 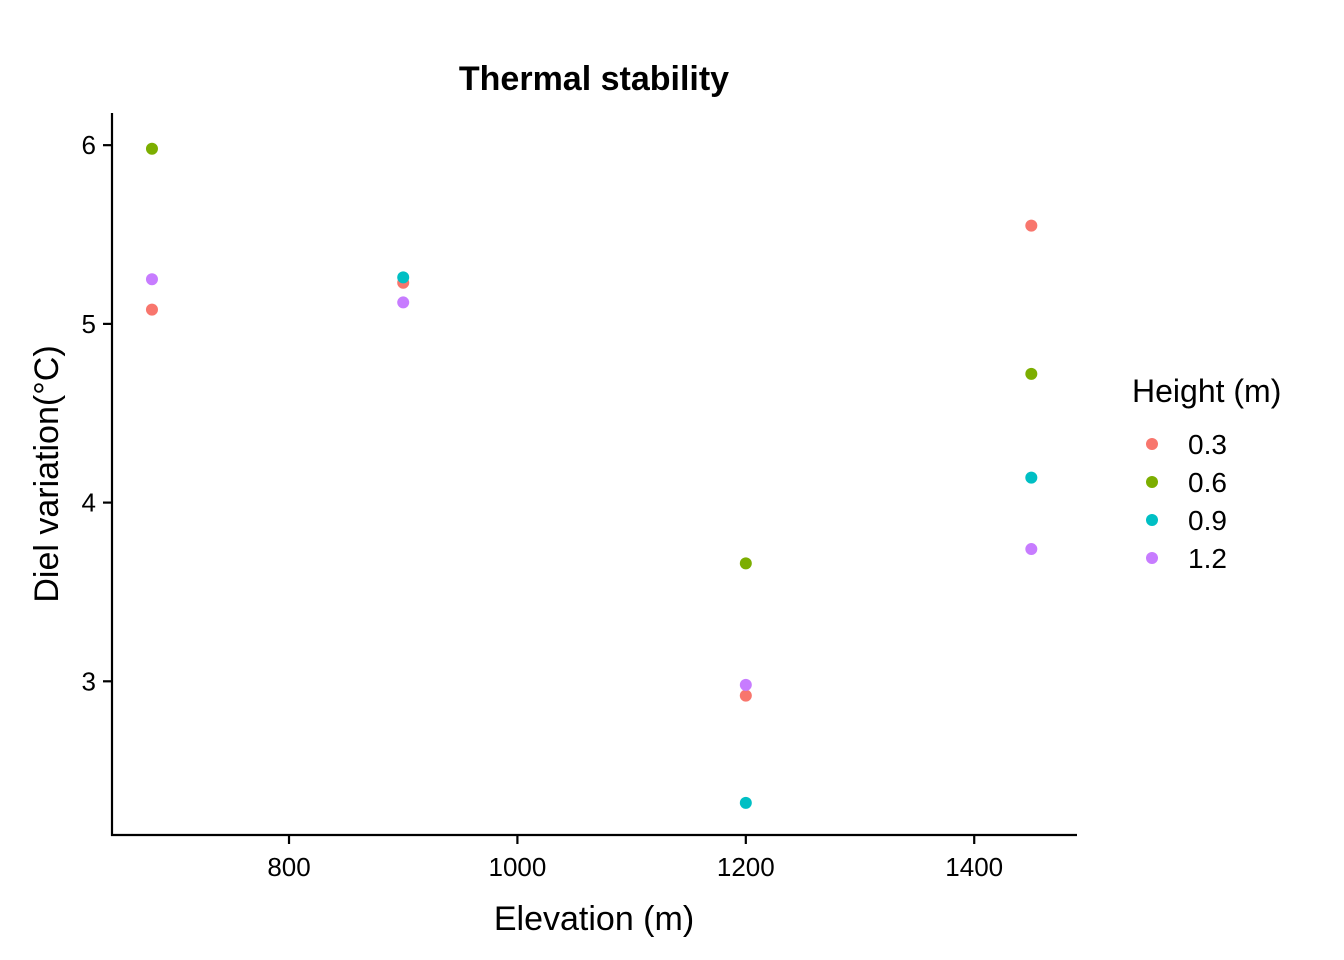 What do you see at coordinates (1207, 520) in the screenshot?
I see `legend-label: 0.9` at bounding box center [1207, 520].